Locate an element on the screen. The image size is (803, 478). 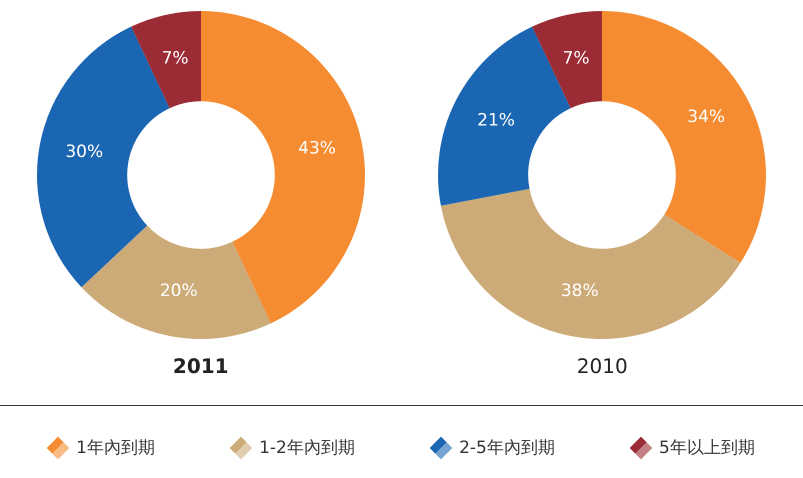
legend-label: 5年以上到期 is located at coordinates (707, 448).